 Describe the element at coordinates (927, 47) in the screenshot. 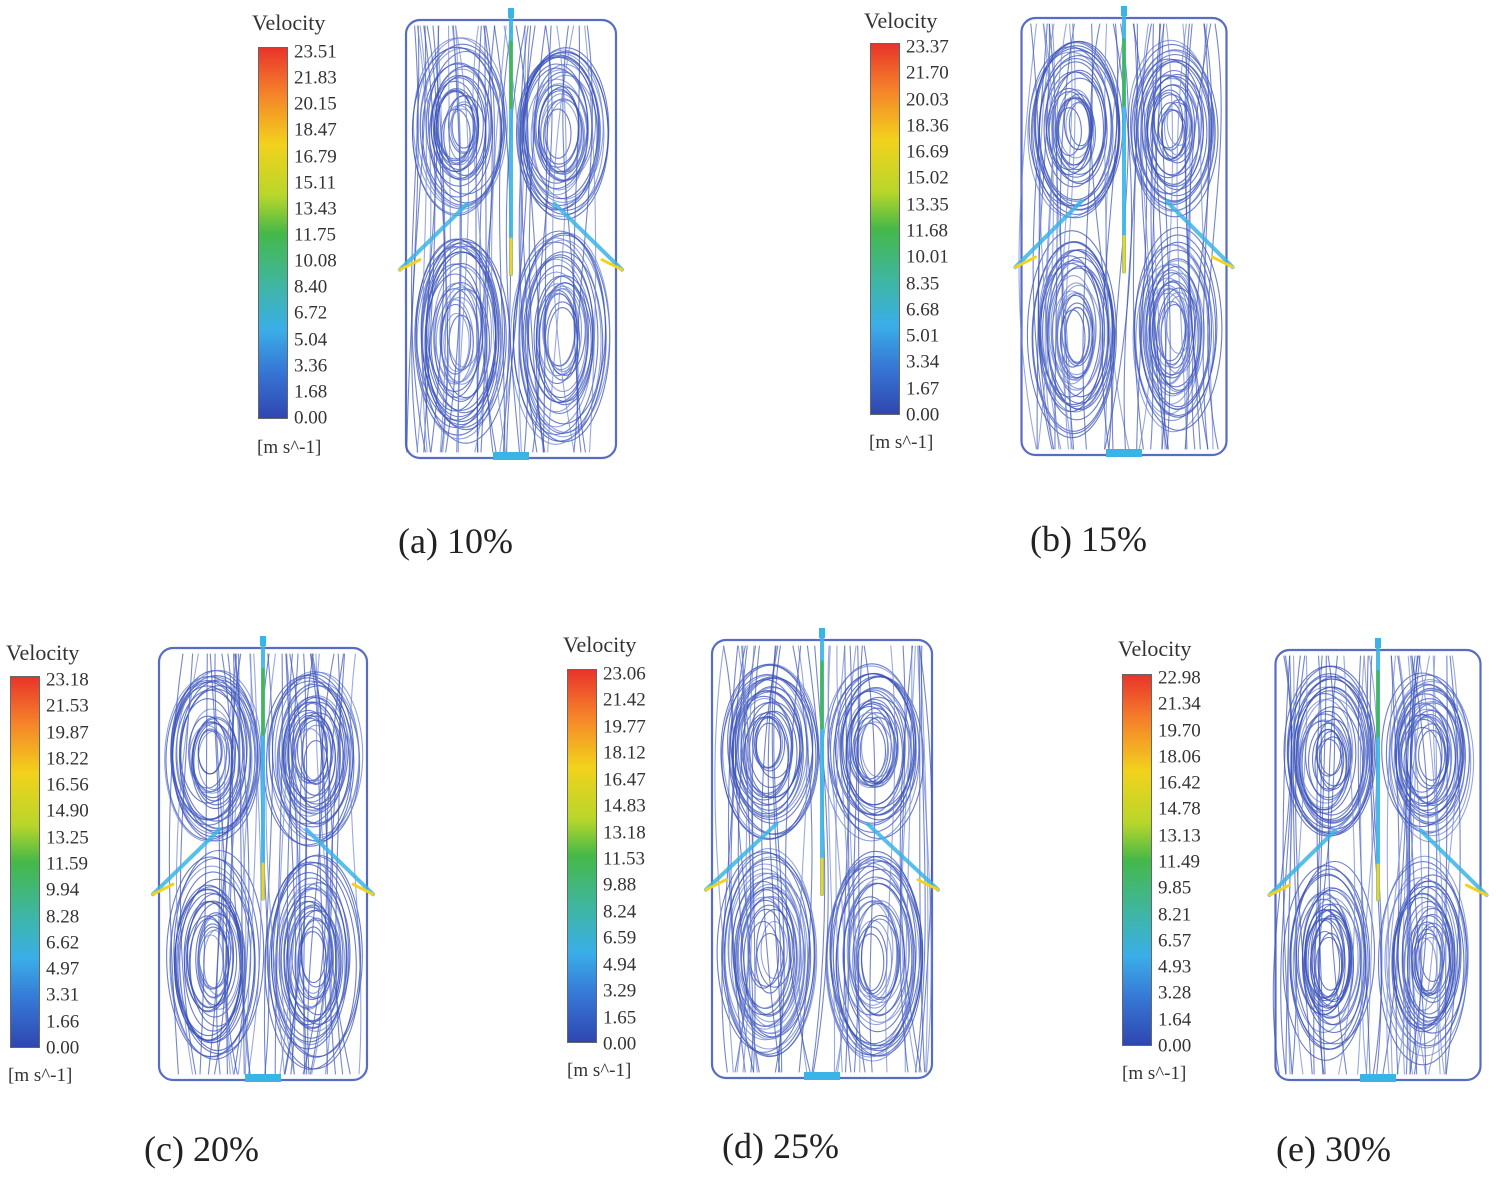

I see `tick-label: 23.37` at that location.